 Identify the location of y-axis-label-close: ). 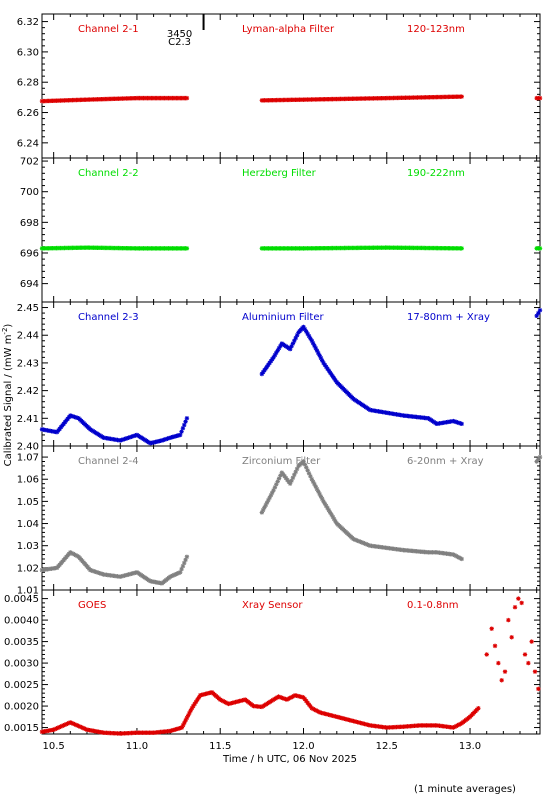
(8, 326).